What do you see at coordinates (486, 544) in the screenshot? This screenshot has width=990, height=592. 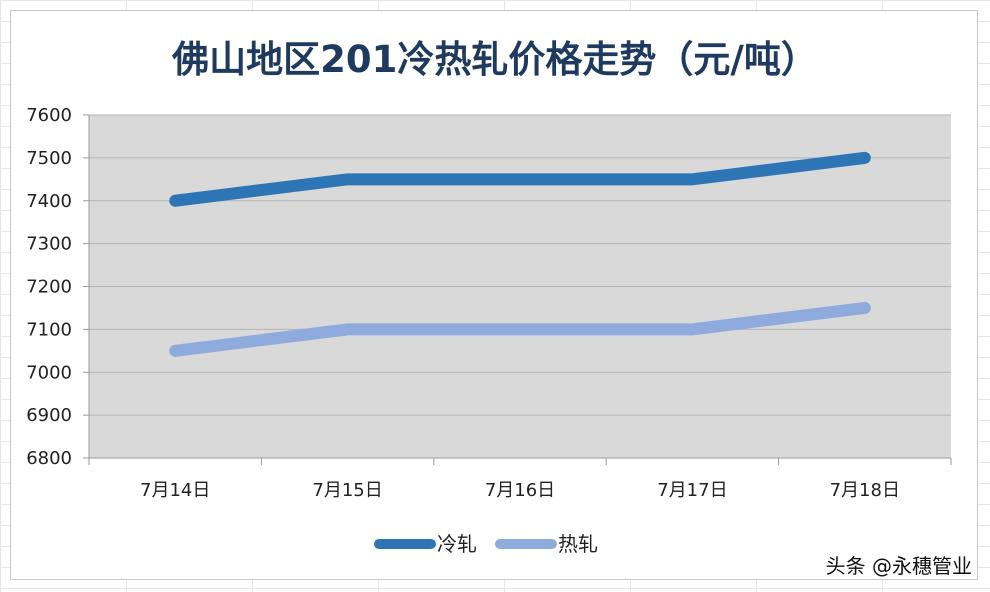 I see `legend: 冷轧 热轧` at bounding box center [486, 544].